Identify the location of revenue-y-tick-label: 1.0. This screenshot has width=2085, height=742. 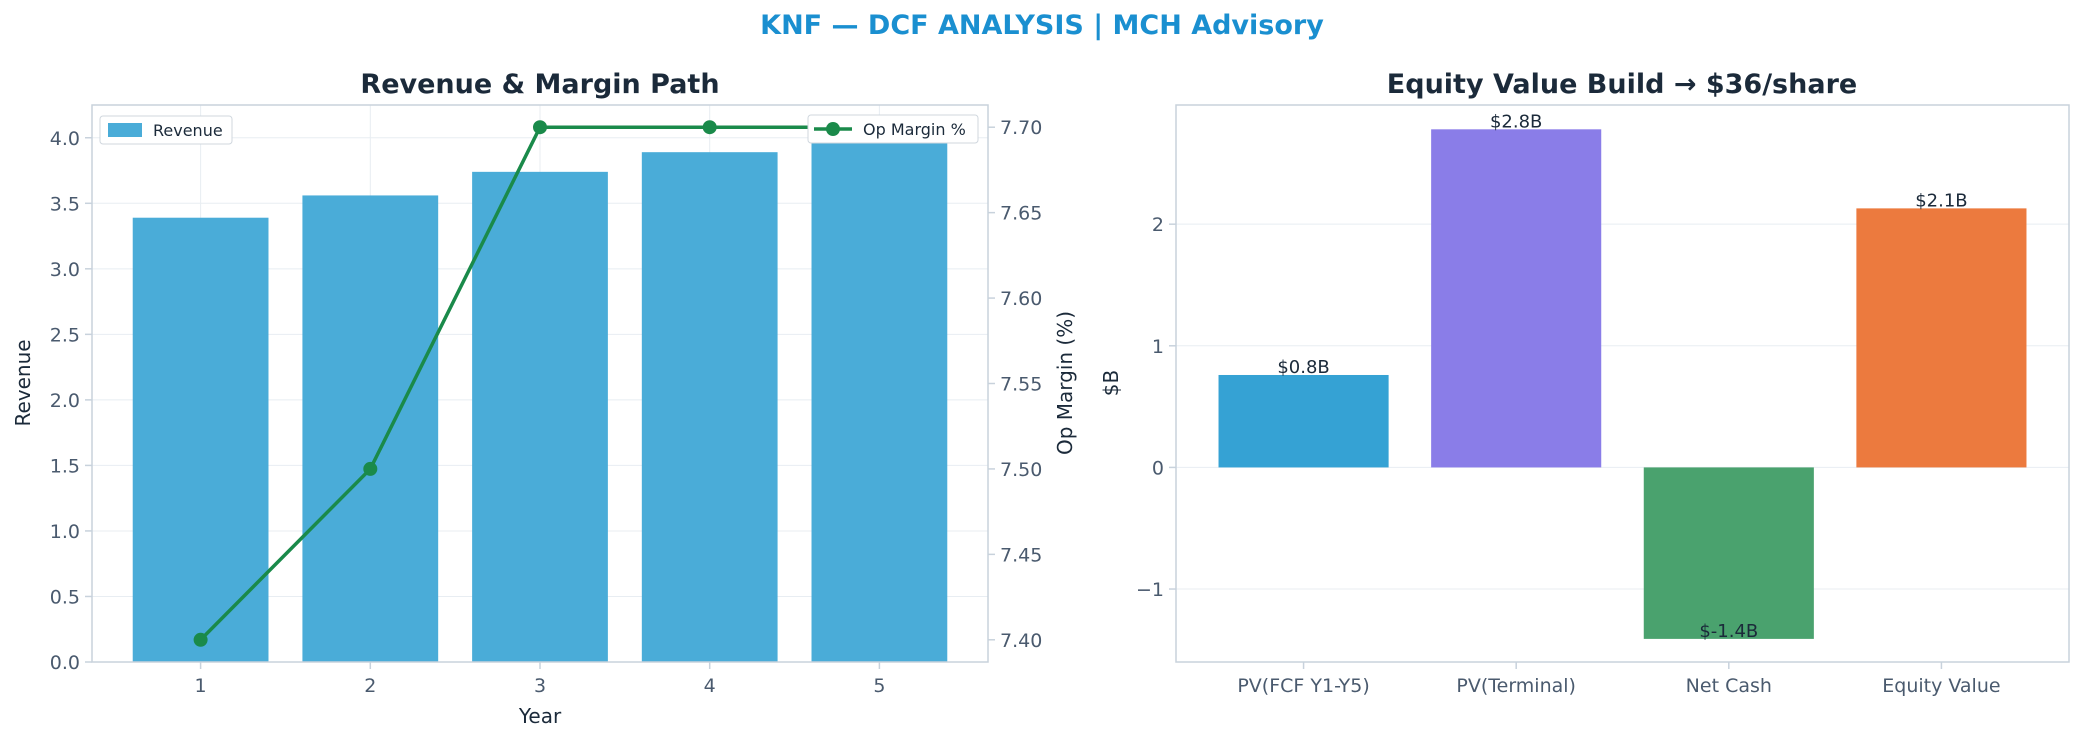
(65, 532).